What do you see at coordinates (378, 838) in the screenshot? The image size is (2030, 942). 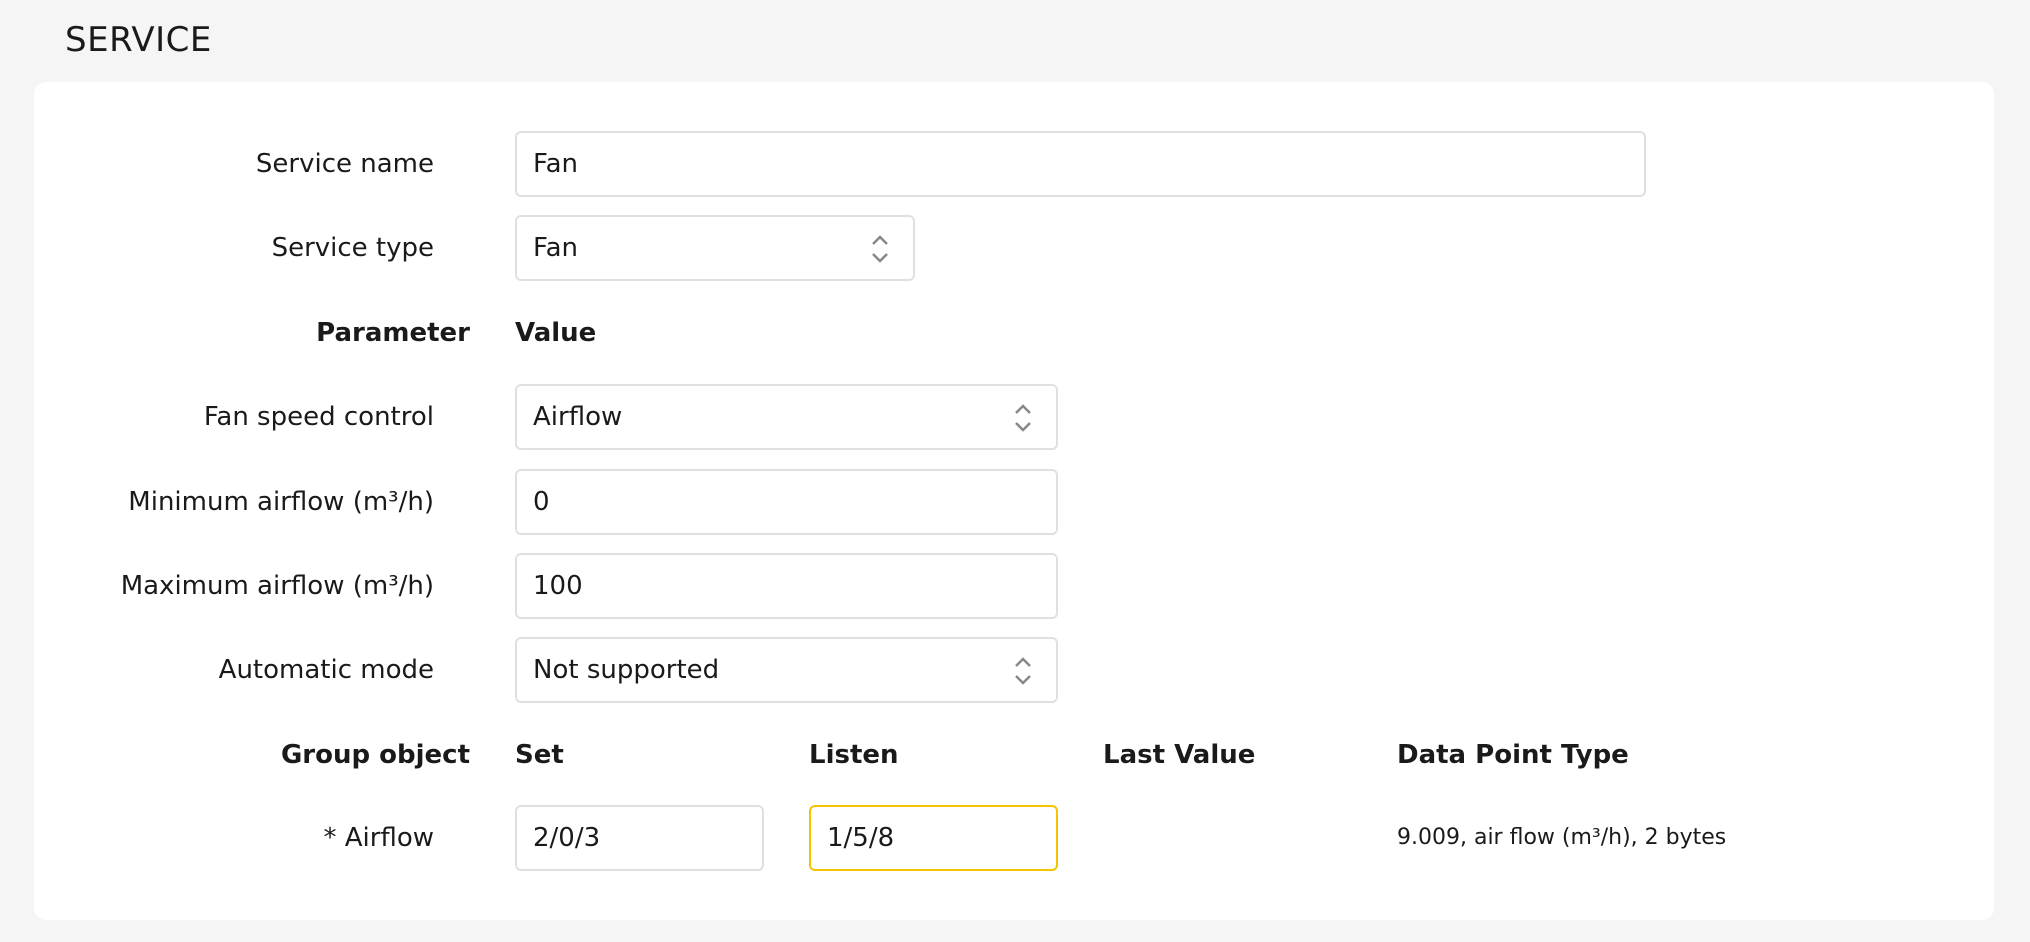 I see `airflow-group-label: * Airflow` at bounding box center [378, 838].